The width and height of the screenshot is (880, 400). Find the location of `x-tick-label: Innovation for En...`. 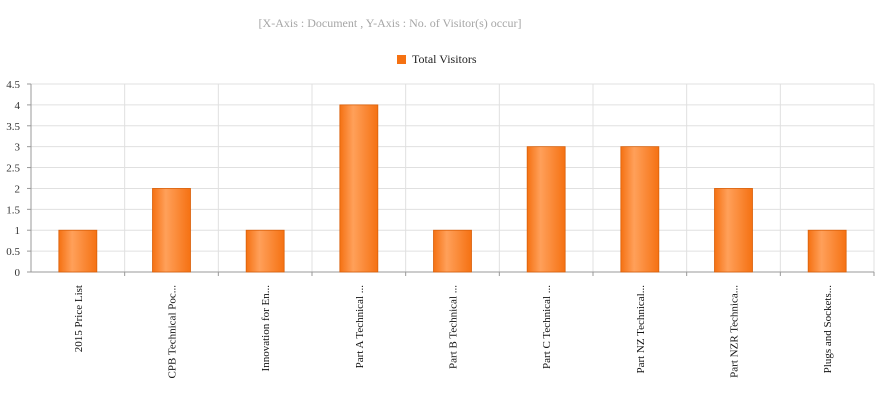

x-tick-label: Innovation for En... is located at coordinates (266, 328).